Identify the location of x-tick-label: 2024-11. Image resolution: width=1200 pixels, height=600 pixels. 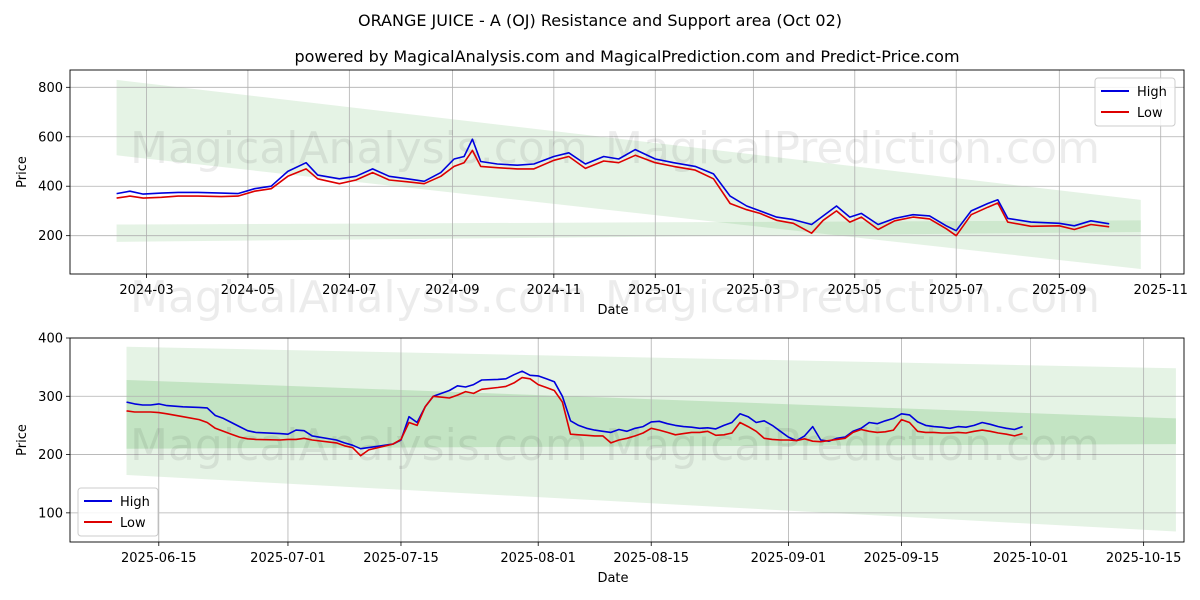
(554, 290).